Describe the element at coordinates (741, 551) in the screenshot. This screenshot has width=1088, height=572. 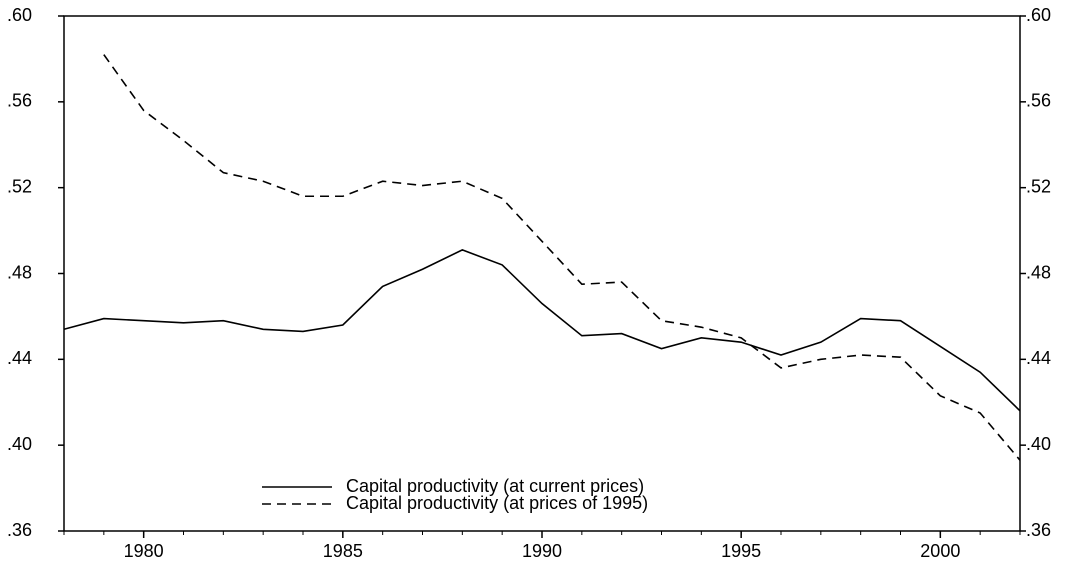
I see `x-tick-label: 1995` at that location.